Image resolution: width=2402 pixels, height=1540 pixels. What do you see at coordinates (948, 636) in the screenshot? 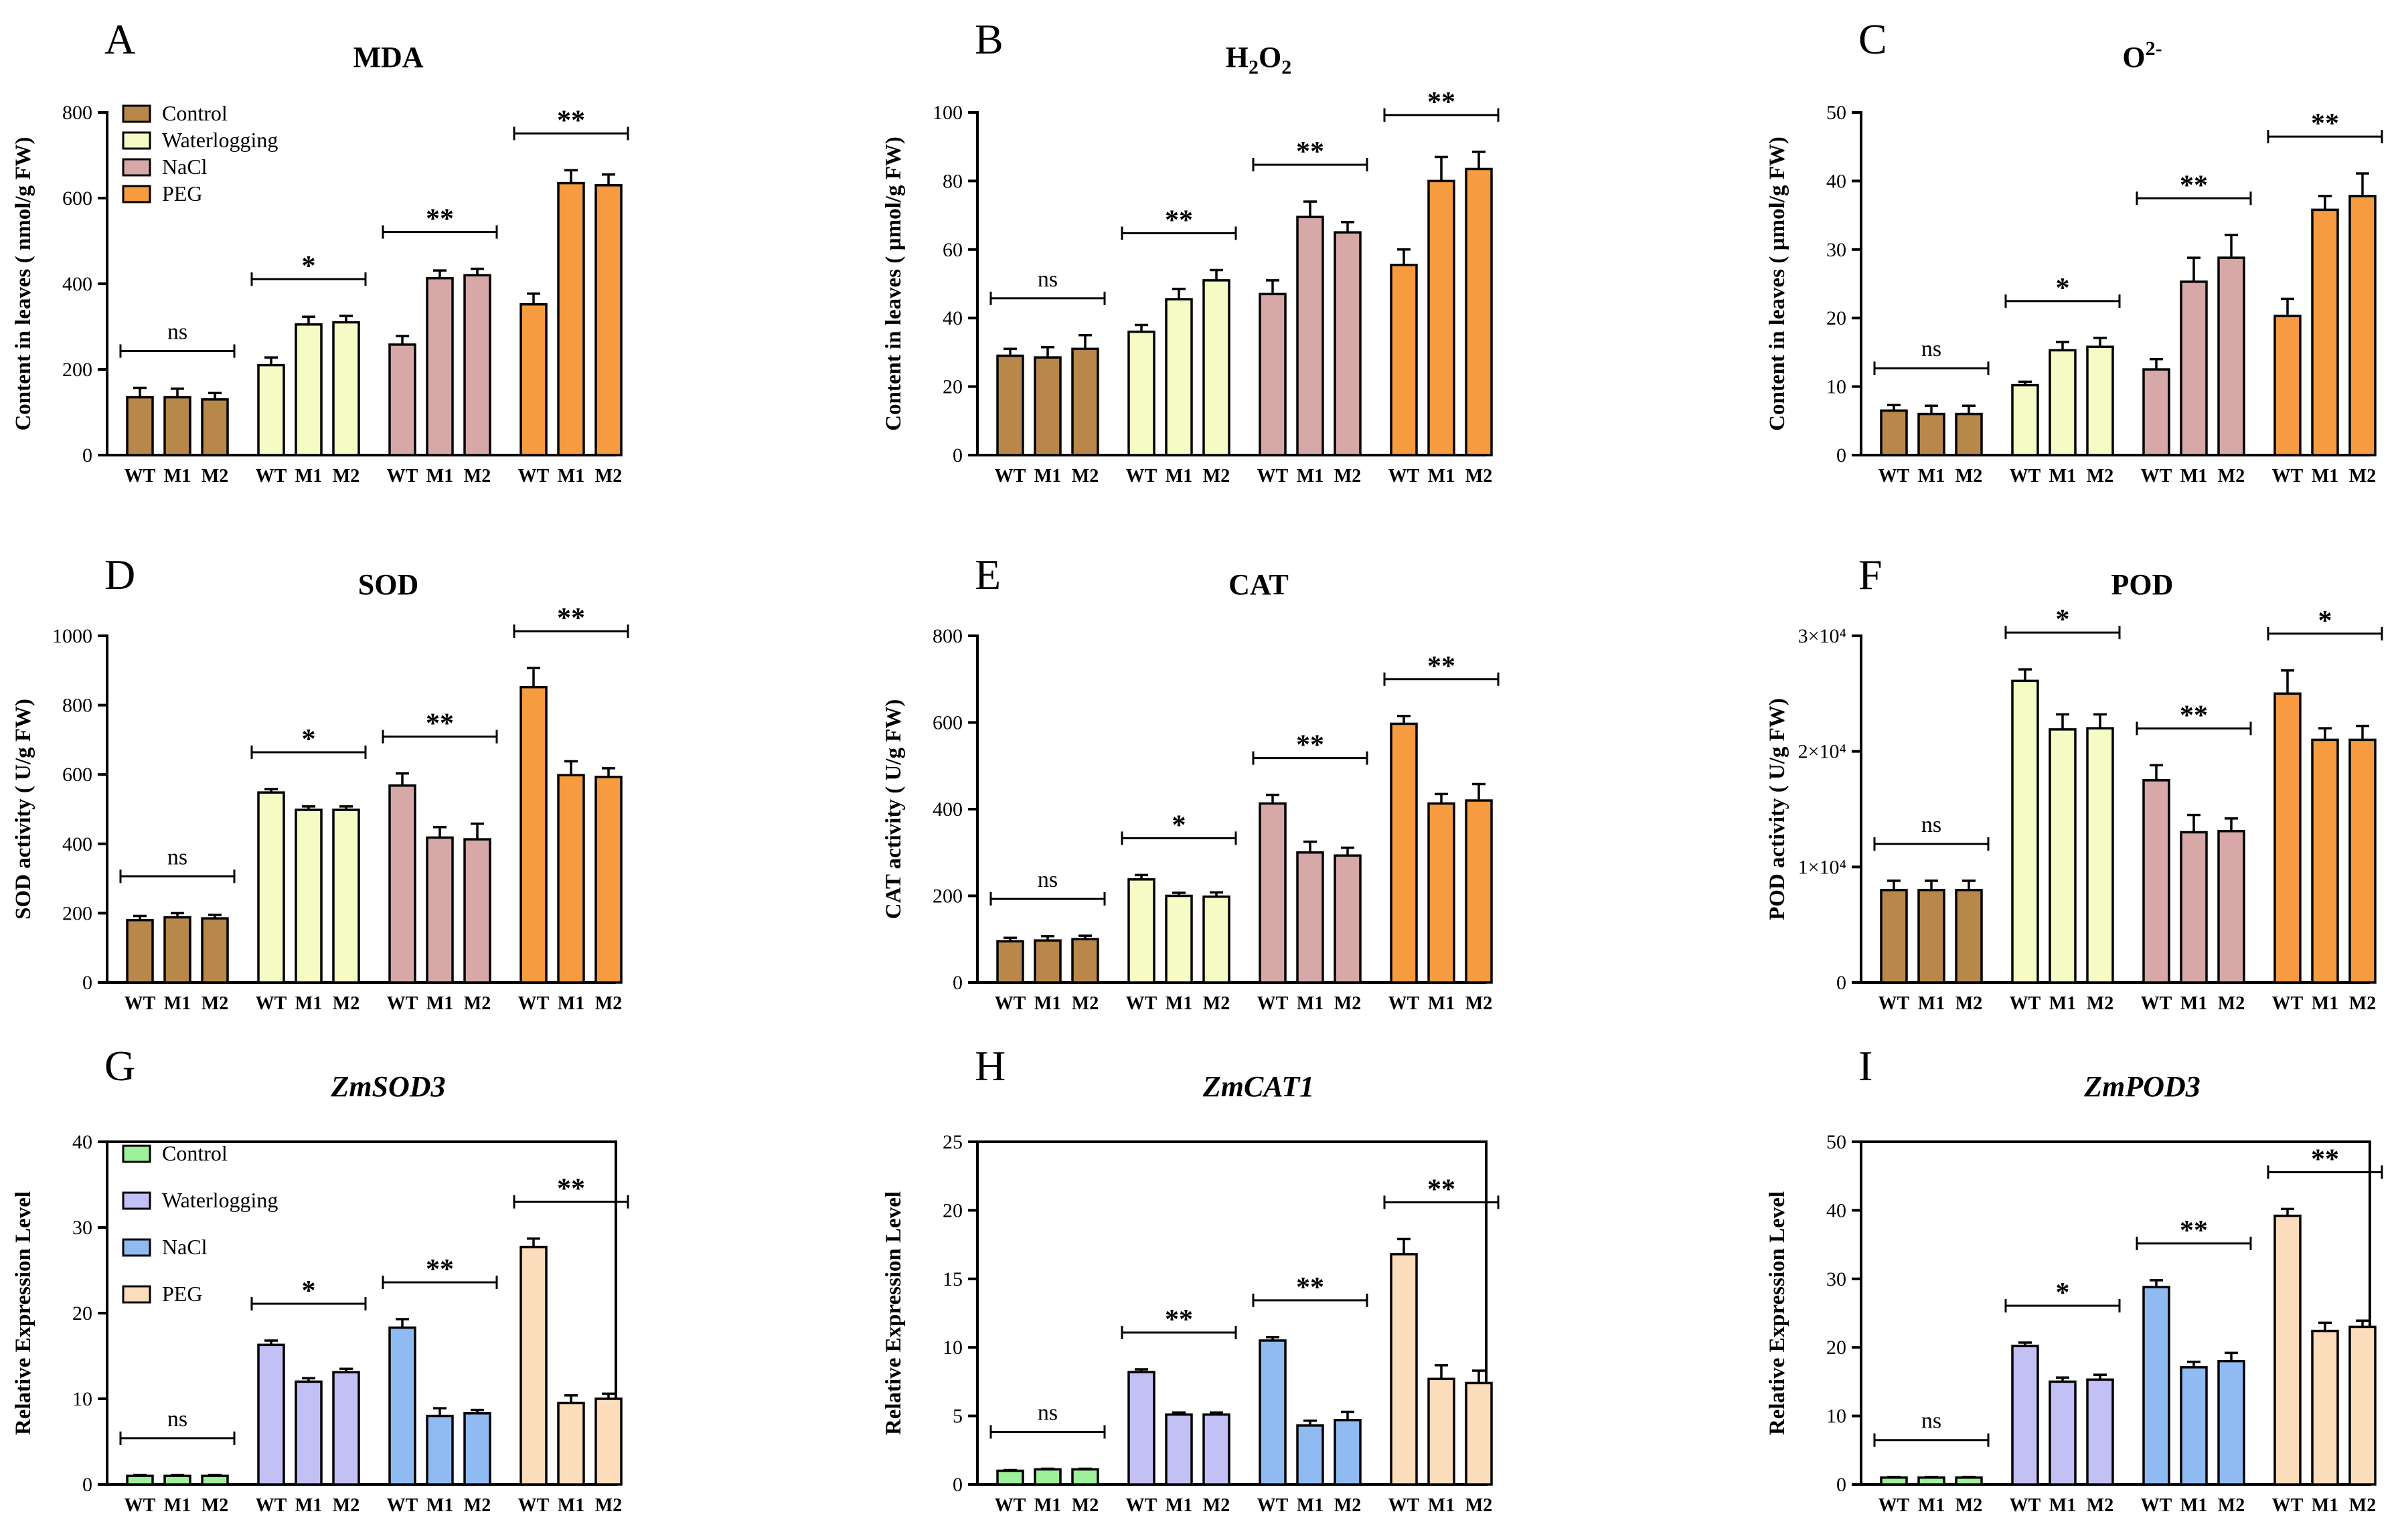
I see `y-tick-label: 800` at bounding box center [948, 636].